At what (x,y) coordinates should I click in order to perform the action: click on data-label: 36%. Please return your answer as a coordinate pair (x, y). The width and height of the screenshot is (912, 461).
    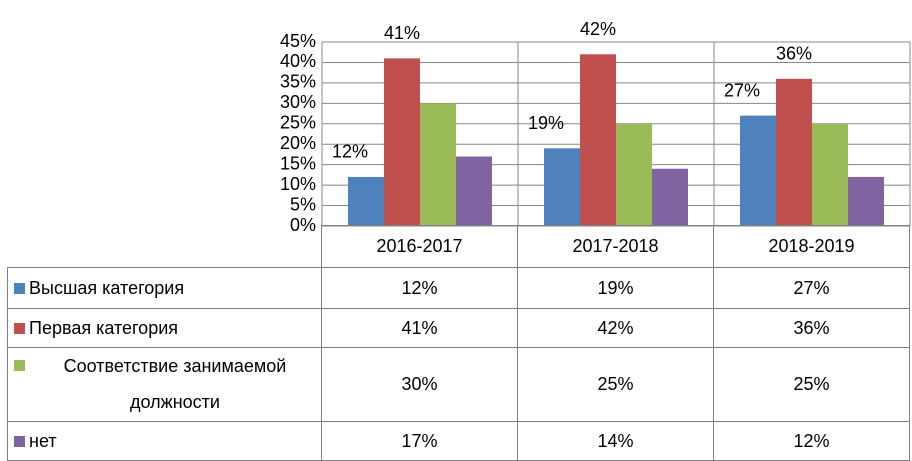
    Looking at the image, I should click on (794, 54).